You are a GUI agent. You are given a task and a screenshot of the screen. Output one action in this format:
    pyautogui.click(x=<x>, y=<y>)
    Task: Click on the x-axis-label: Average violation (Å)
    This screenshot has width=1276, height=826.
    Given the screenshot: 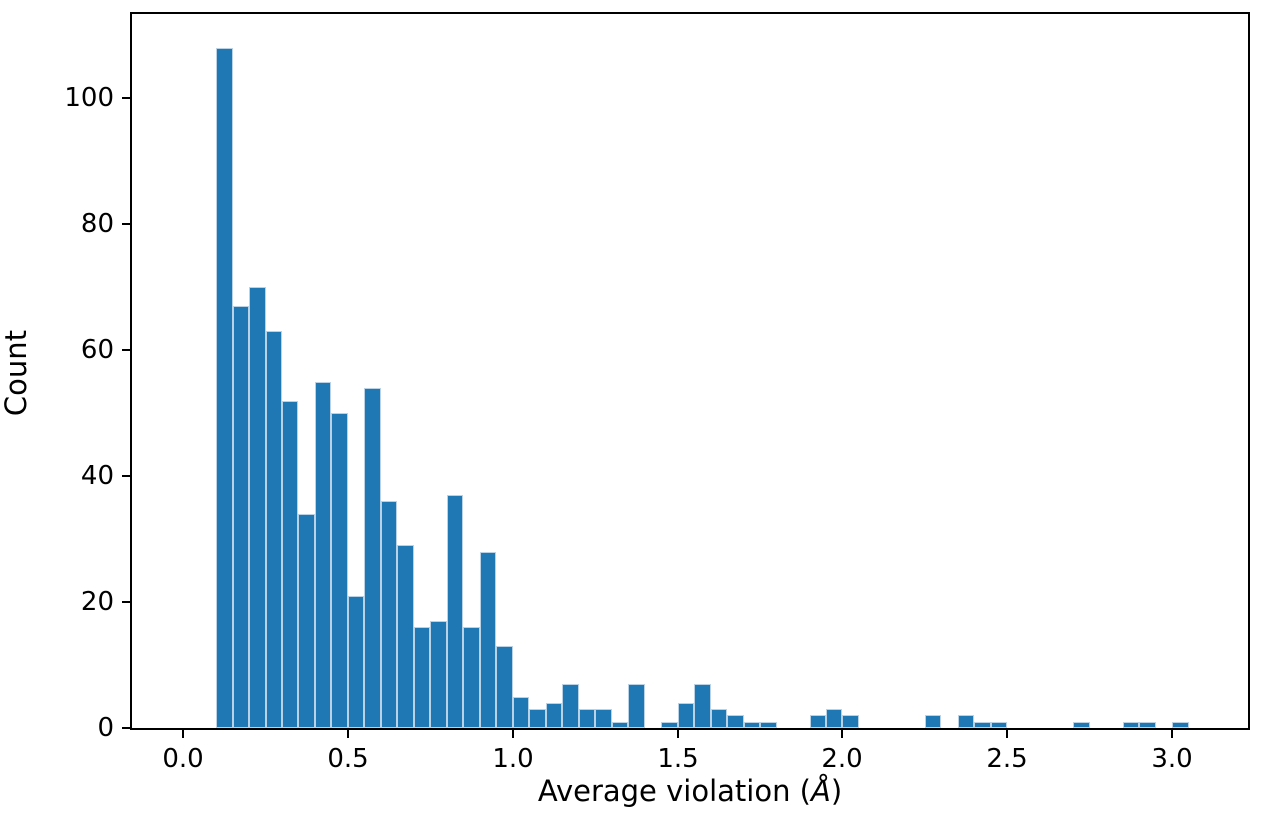 What is the action you would take?
    pyautogui.click(x=690, y=791)
    